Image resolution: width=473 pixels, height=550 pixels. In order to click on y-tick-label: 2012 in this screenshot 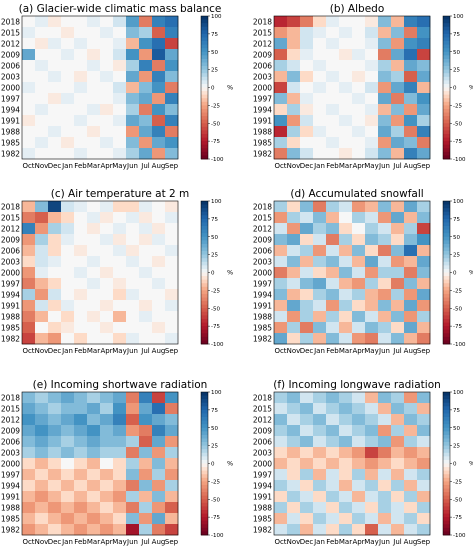, I will do `click(262, 228)`.